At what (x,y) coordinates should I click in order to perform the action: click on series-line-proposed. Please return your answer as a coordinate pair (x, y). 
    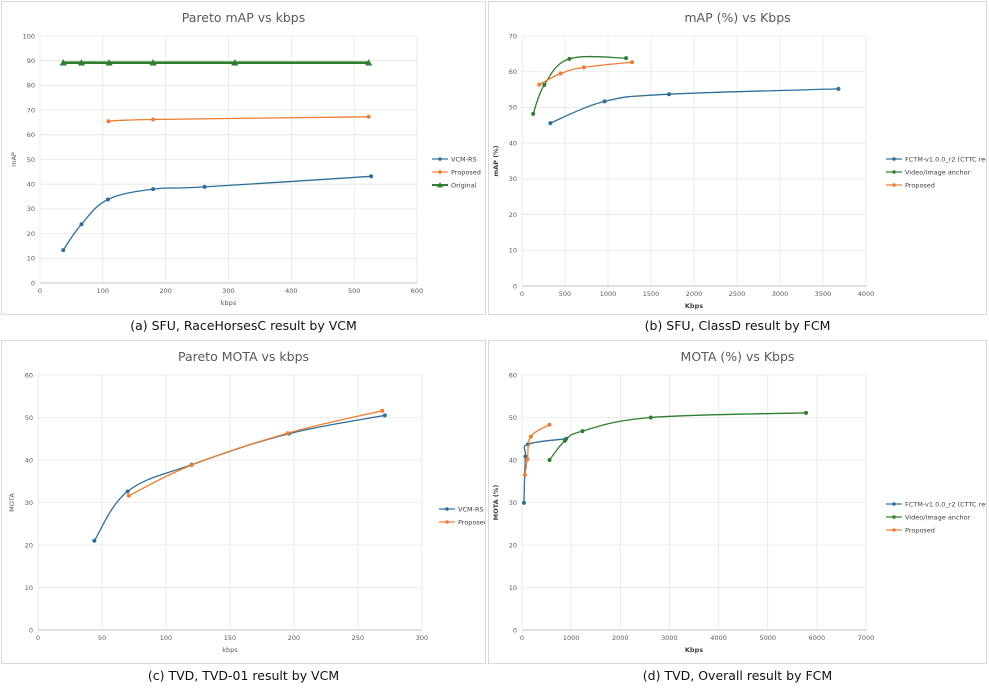
    Looking at the image, I should click on (585, 73).